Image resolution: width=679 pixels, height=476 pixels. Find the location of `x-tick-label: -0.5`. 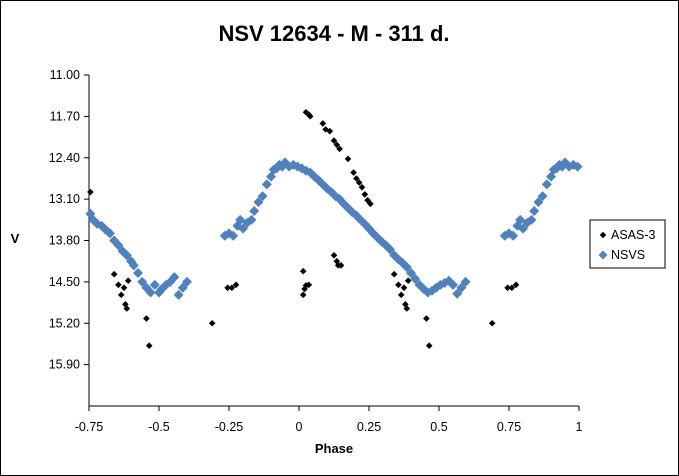

x-tick-label: -0.5 is located at coordinates (159, 427).